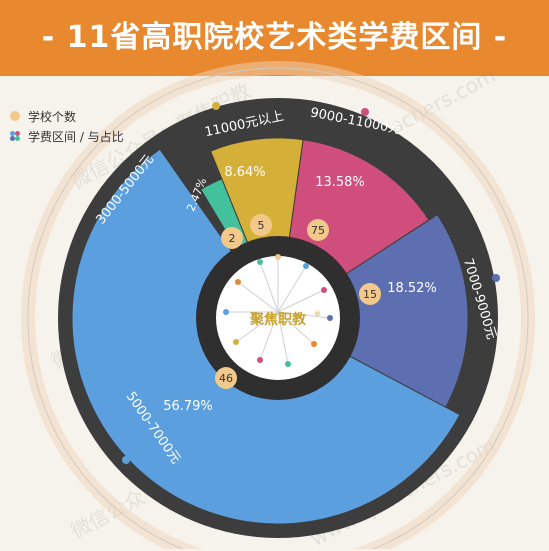 The height and width of the screenshot is (551, 549). I want to click on legend-label-fee-range: 学费区间 / 与占比, so click(76, 136).